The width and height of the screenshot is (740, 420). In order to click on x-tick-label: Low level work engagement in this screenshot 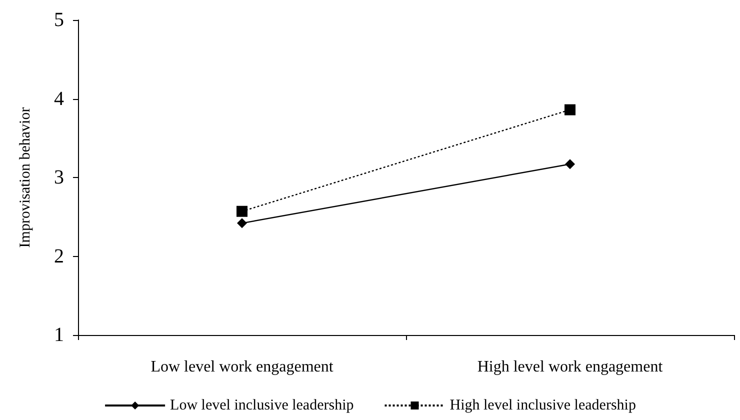, I will do `click(242, 367)`.